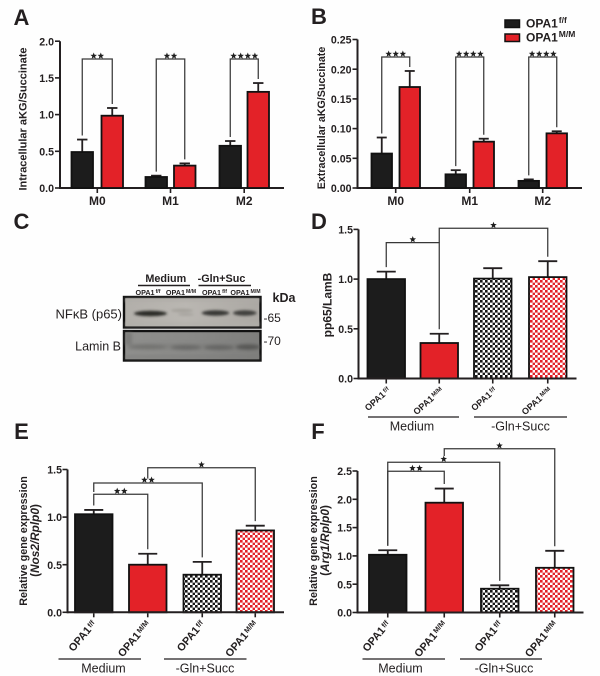 The width and height of the screenshot is (600, 676). Describe the element at coordinates (325, 540) in the screenshot. I see `svg-text: (Arg1/Rplp0)` at that location.